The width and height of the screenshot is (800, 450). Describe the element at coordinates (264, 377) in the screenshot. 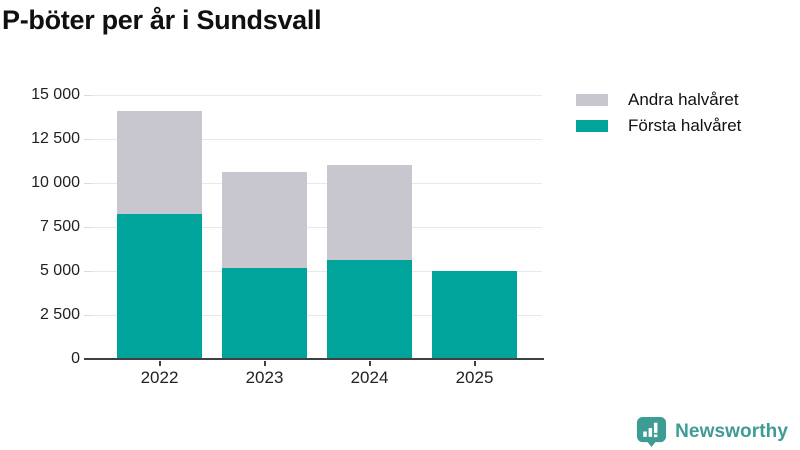

I see `x-axis-label: 2023` at that location.